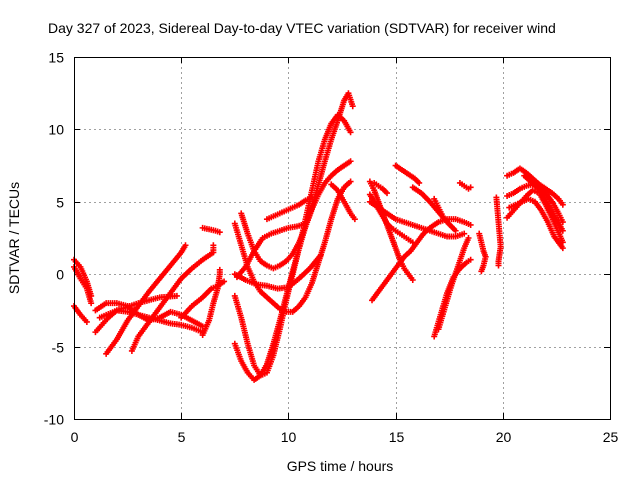 This screenshot has height=480, width=640. Describe the element at coordinates (611, 437) in the screenshot. I see `x-tick-label: 25` at that location.